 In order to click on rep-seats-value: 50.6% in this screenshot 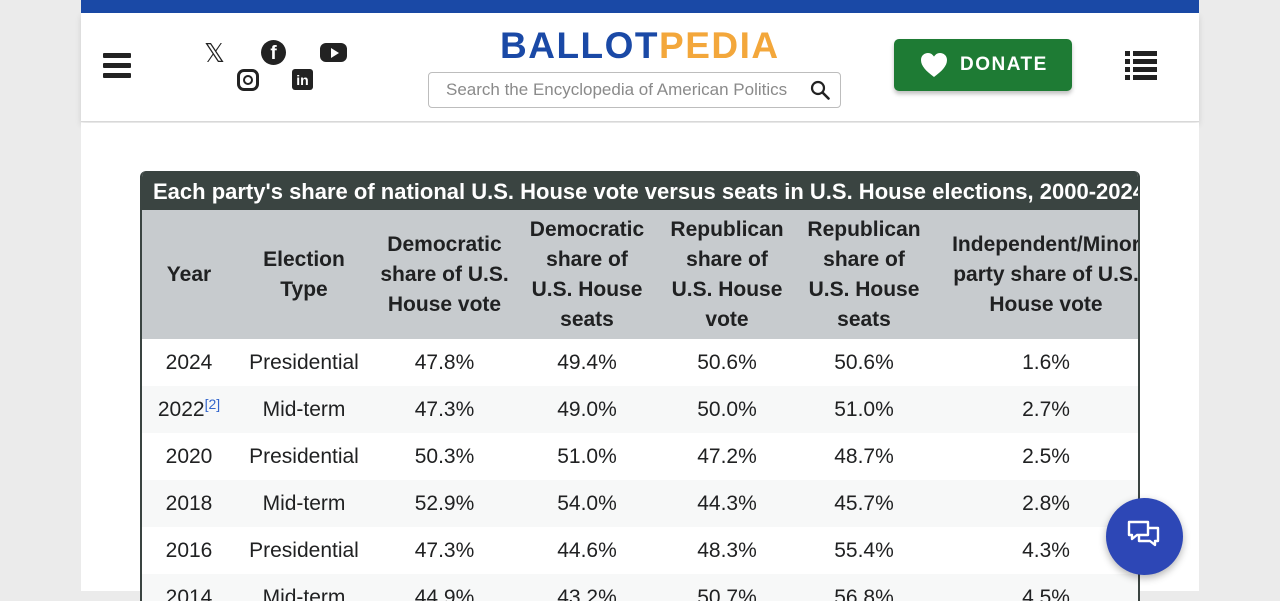, I will do `click(864, 362)`.